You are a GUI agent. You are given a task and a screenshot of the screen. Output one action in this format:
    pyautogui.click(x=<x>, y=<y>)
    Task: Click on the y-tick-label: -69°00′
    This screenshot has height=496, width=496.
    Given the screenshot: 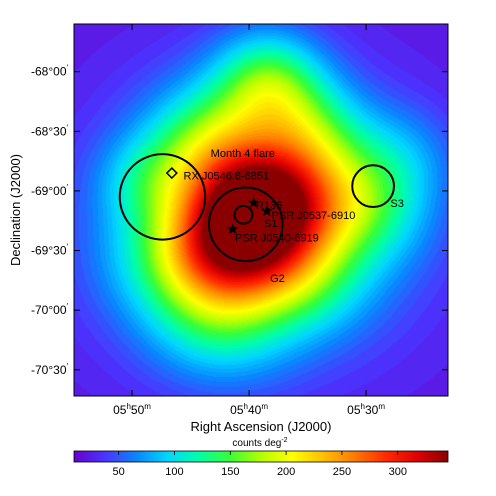 What is the action you would take?
    pyautogui.click(x=50, y=190)
    